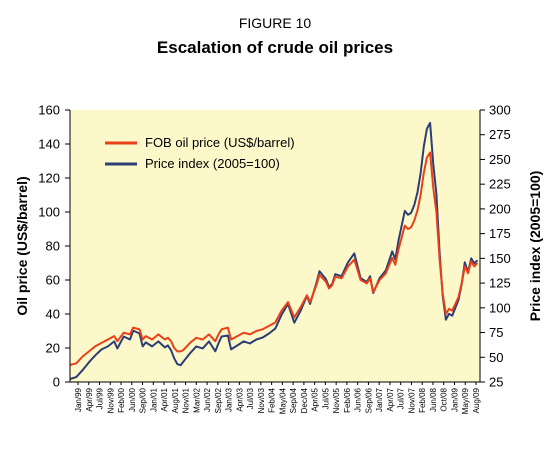 Image resolution: width=550 pixels, height=454 pixels. Describe the element at coordinates (315, 399) in the screenshot. I see `x-tick-label: Apr/05` at that location.